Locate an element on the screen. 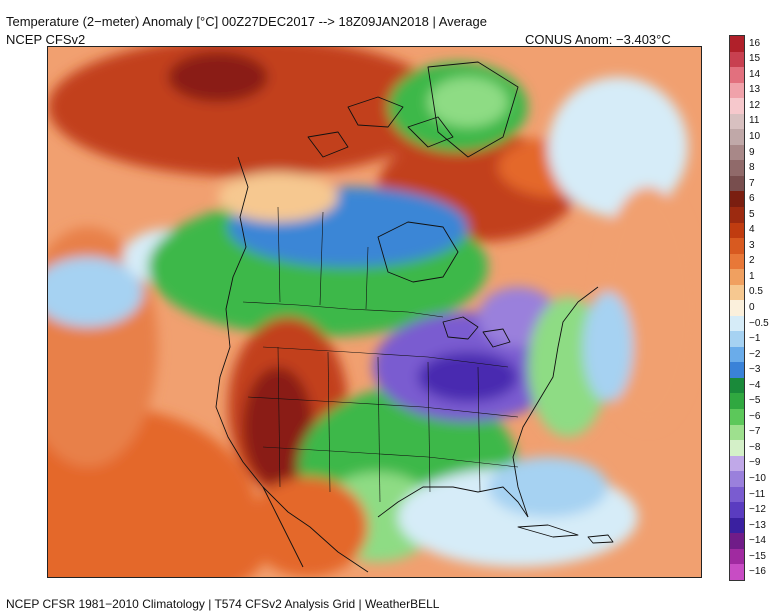 The width and height of the screenshot is (770, 616). colorbar-label: −8 is located at coordinates (755, 447).